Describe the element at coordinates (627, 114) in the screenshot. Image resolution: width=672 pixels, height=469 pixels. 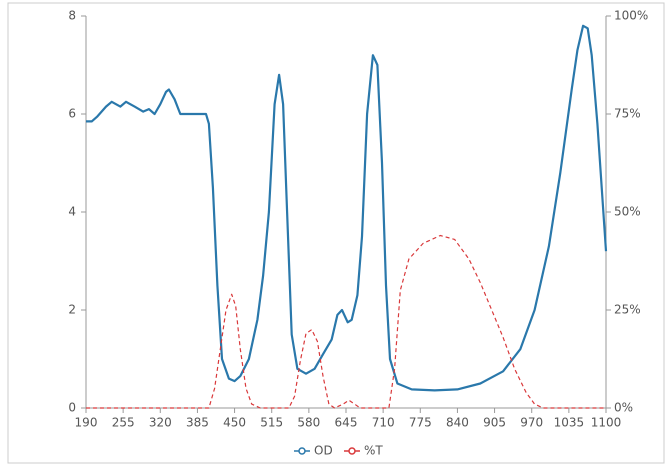
I see `y2-tick-label: 75%` at that location.